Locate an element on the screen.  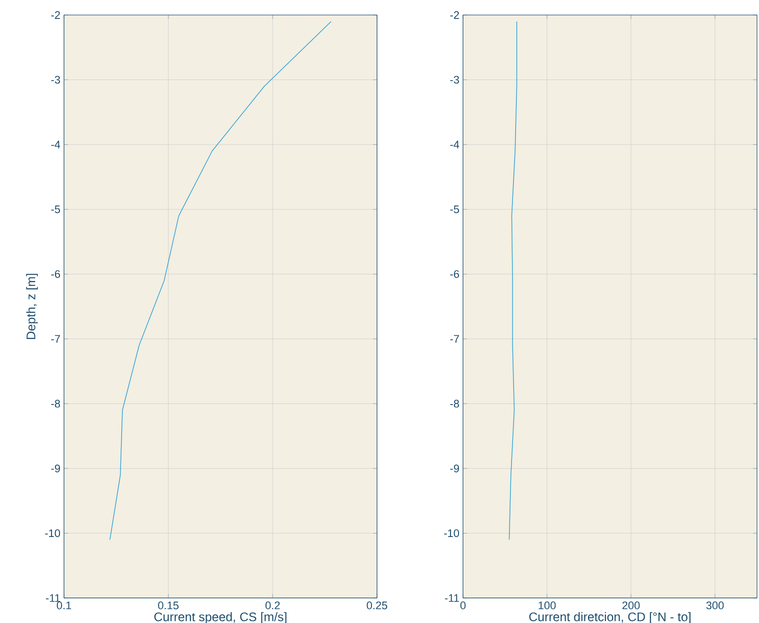
y-axis-title: Depth, z [m] is located at coordinates (32, 307).